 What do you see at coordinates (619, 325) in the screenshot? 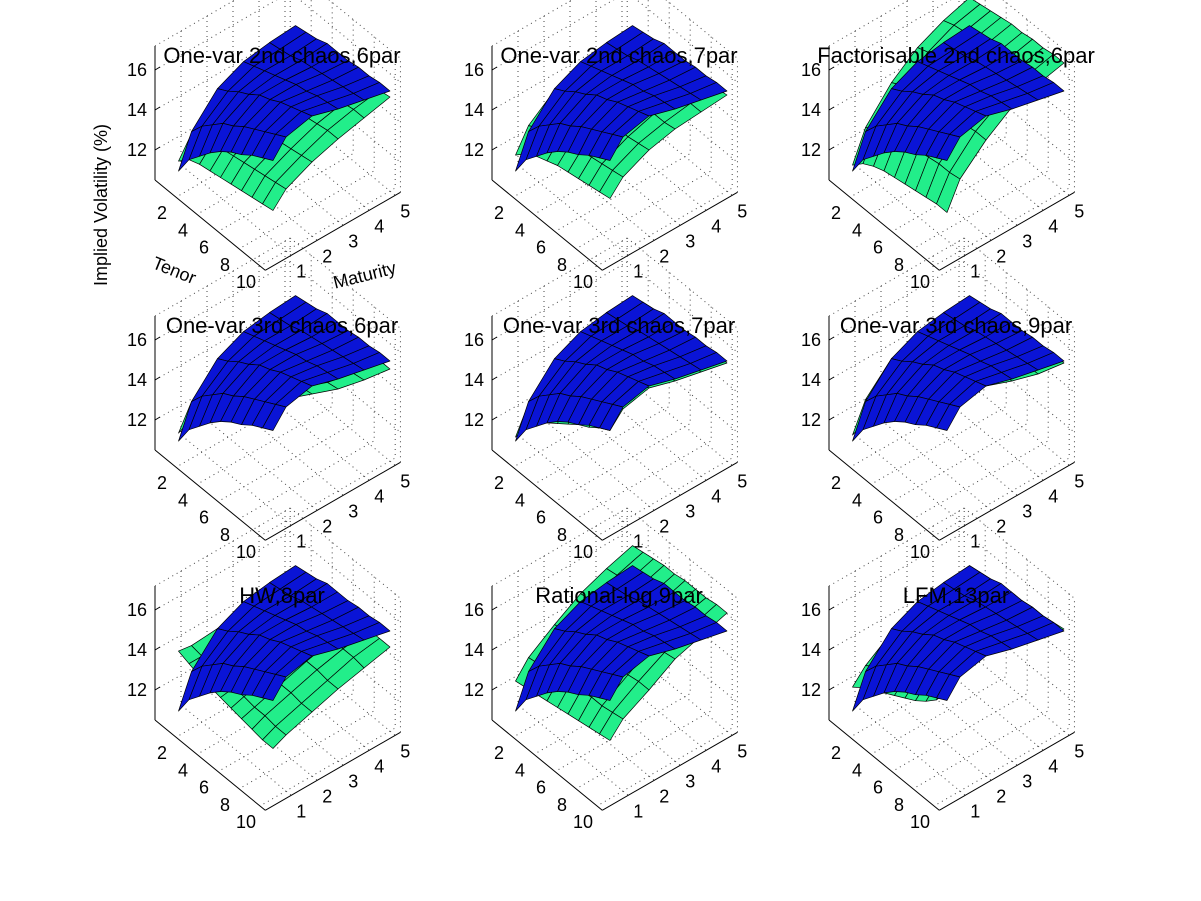
I see `plot-title: One-var 3rd chaos,7par` at bounding box center [619, 325].